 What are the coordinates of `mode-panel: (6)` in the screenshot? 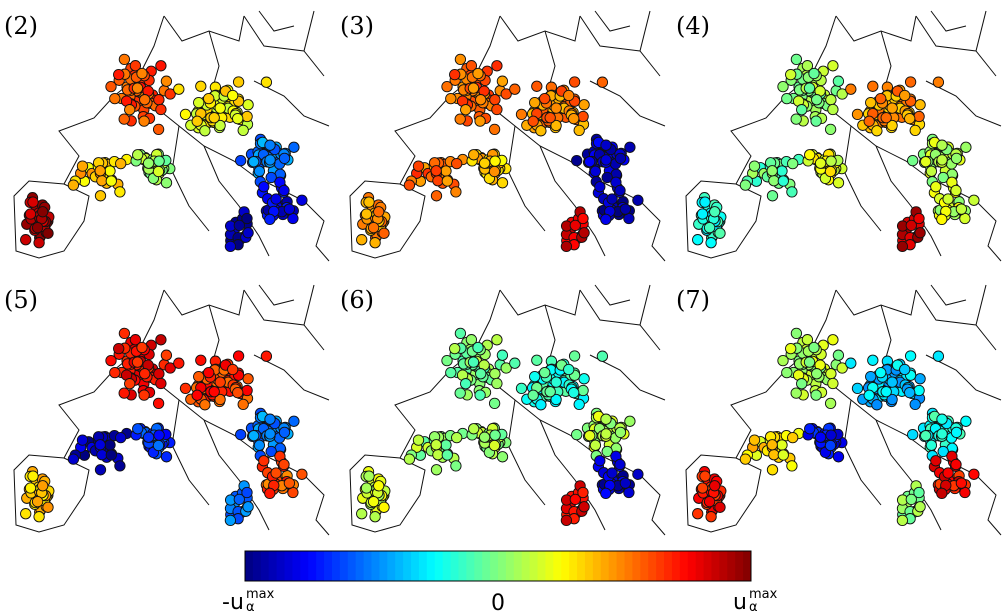 It's located at (503, 410).